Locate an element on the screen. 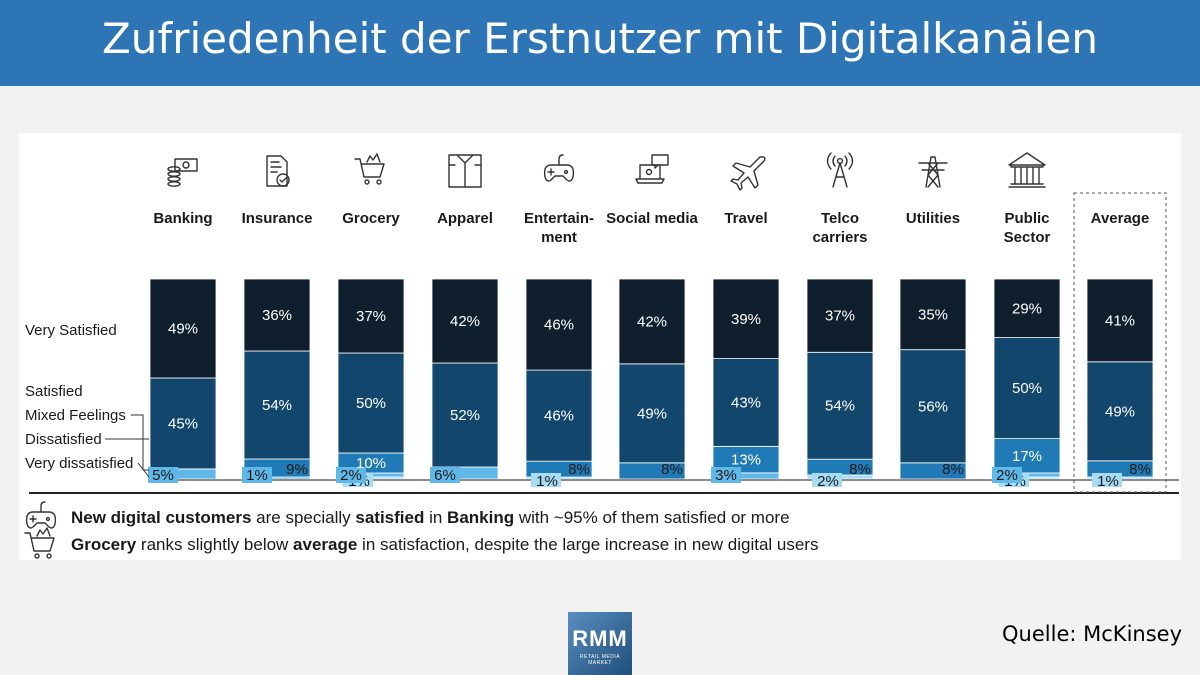 The width and height of the screenshot is (1200, 675). category-label: Utilities is located at coordinates (933, 218).